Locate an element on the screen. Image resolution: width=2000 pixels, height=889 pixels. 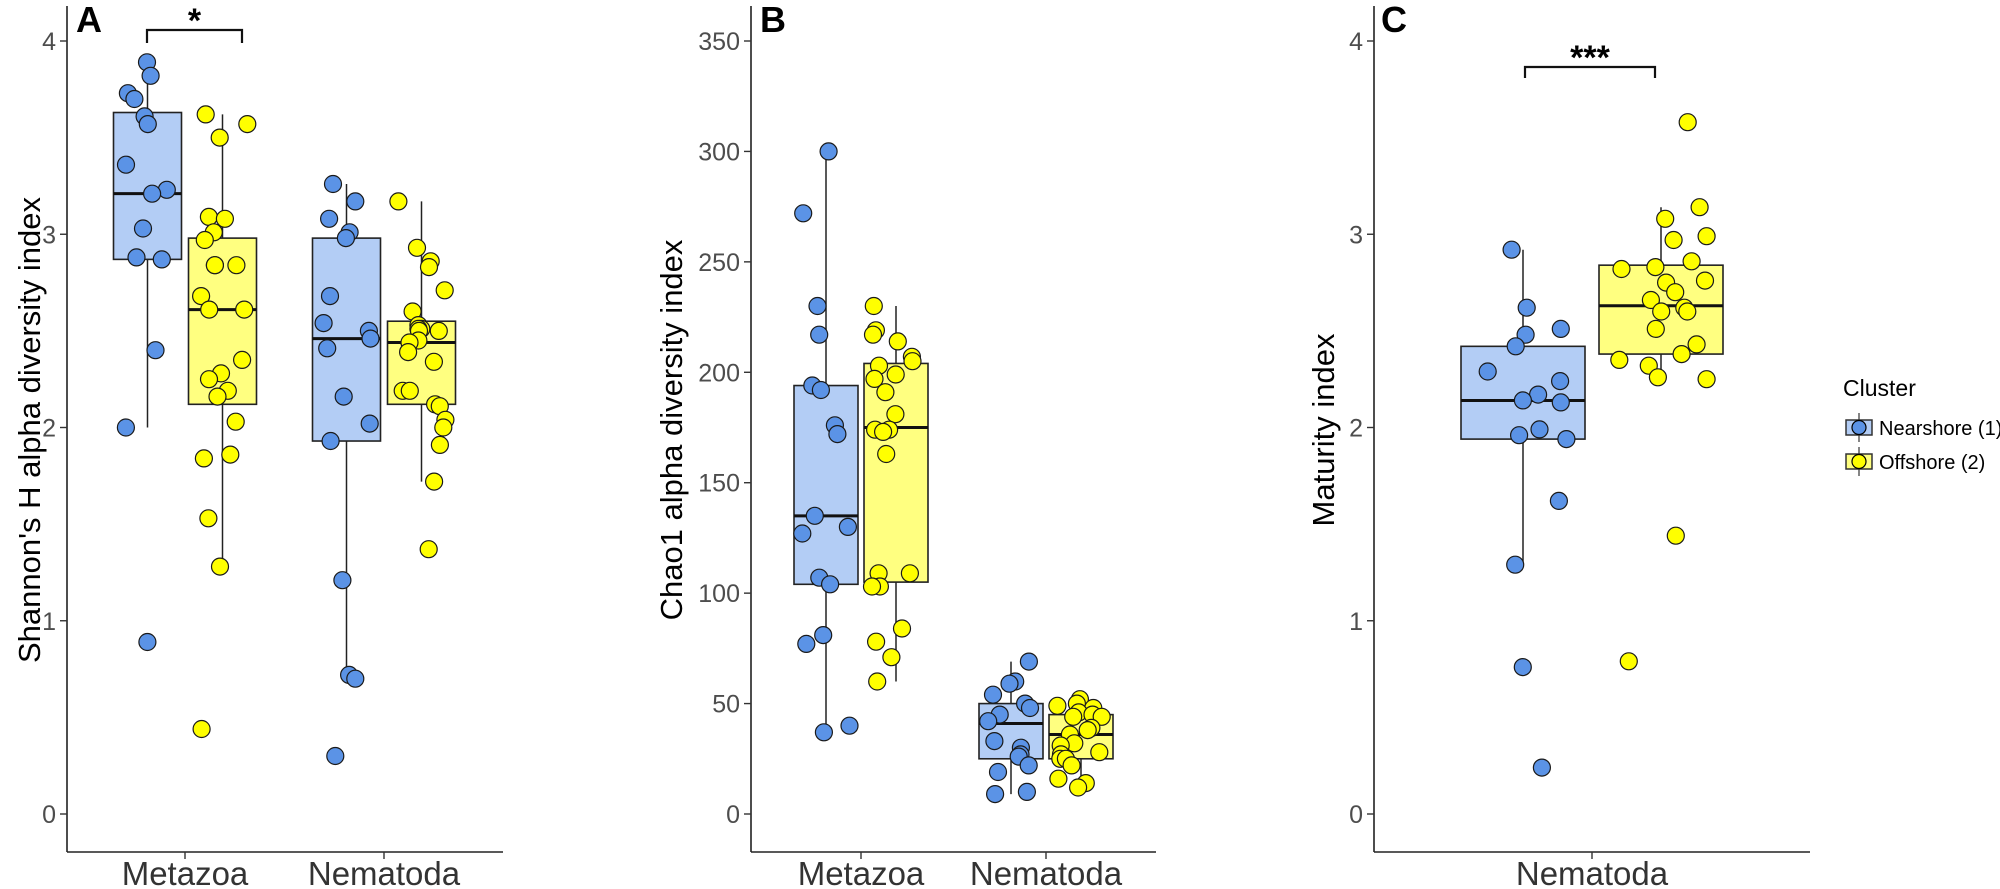
significance-bracket: *** is located at coordinates (1590, 58).